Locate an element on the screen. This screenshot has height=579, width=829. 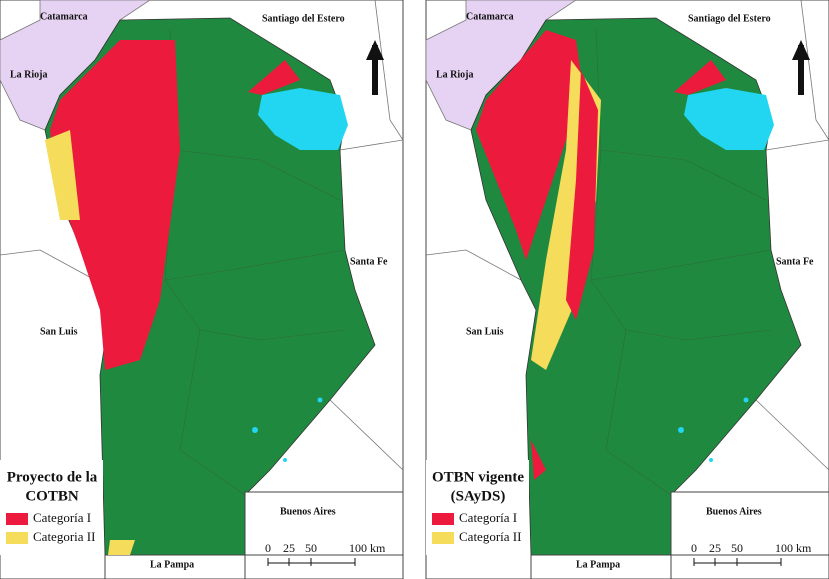
legend-label: Categoria II is located at coordinates (64, 536).